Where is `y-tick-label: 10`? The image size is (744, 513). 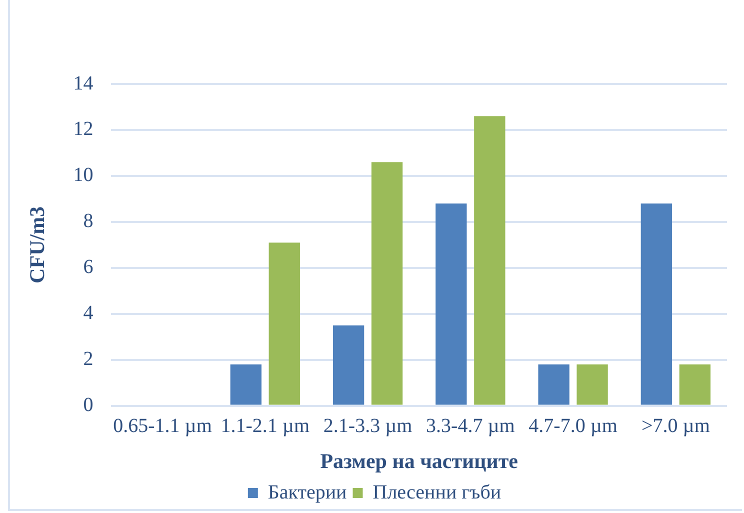 y-tick-label: 10 is located at coordinates (83, 175).